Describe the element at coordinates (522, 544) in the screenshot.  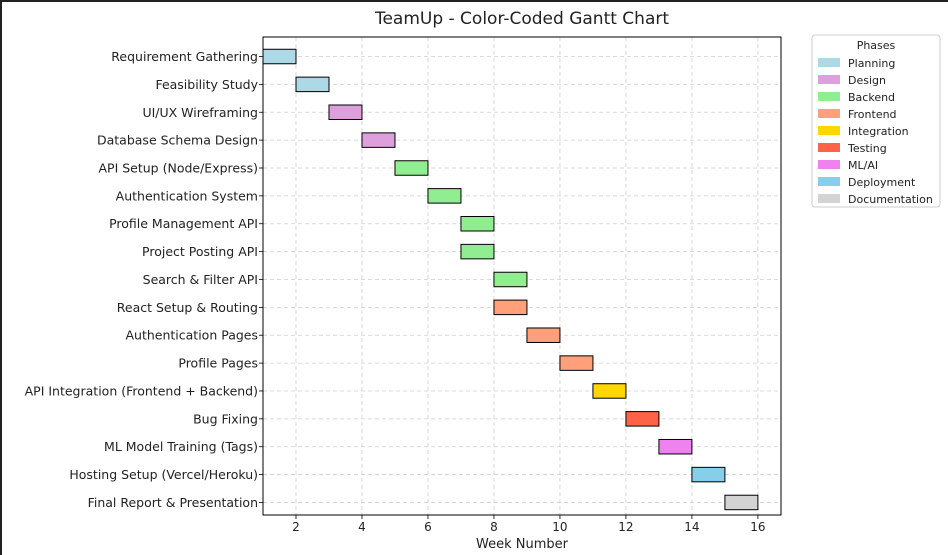
I see `x-axis-label: Week Number` at that location.